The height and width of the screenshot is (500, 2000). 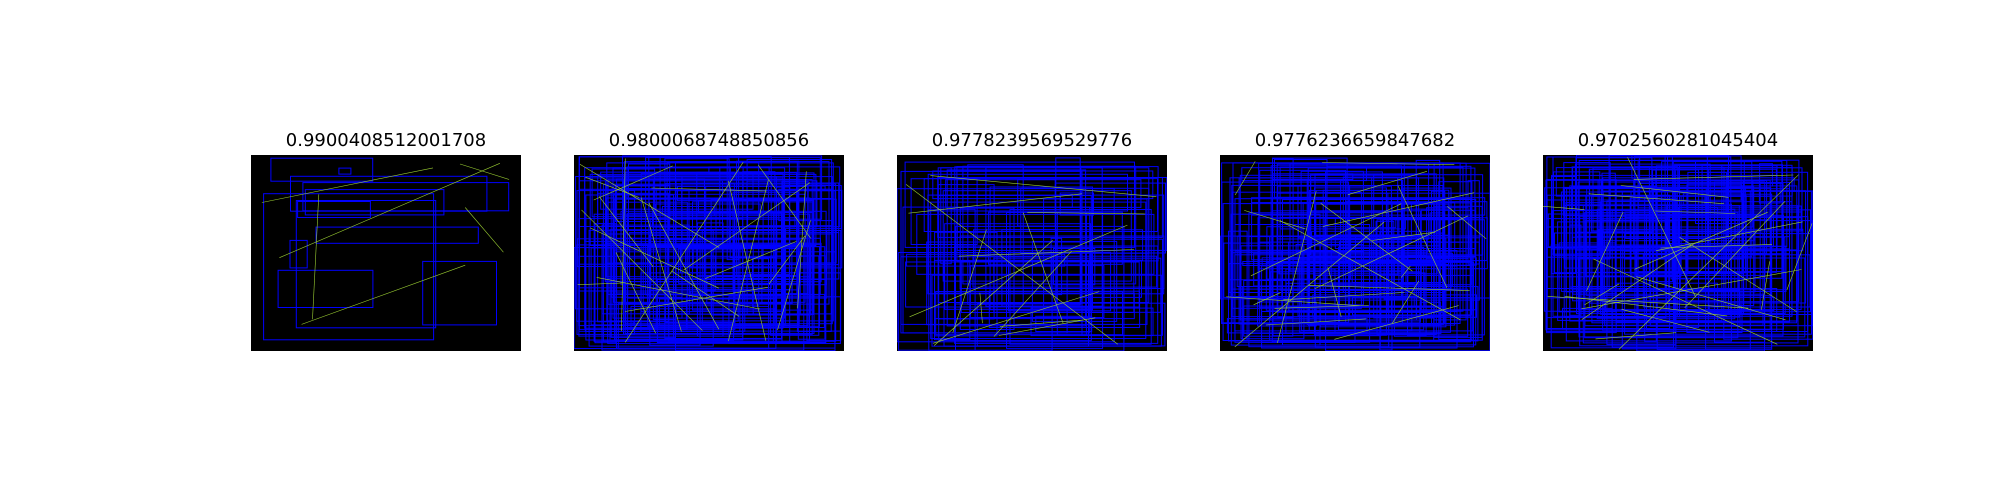 What do you see at coordinates (709, 140) in the screenshot?
I see `panel-title: 0.9800068748850856` at bounding box center [709, 140].